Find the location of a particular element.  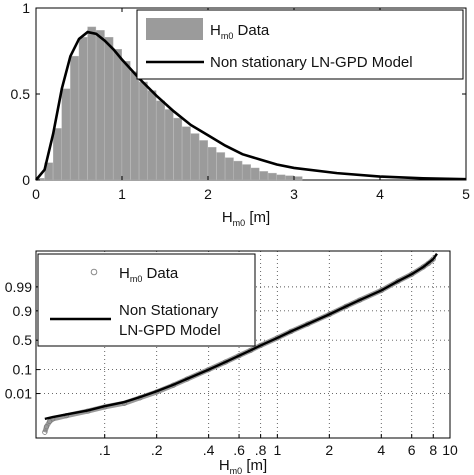

histogram-legend: Hm0 Data Non stationary LN-GPD Model is located at coordinates (300, 44).